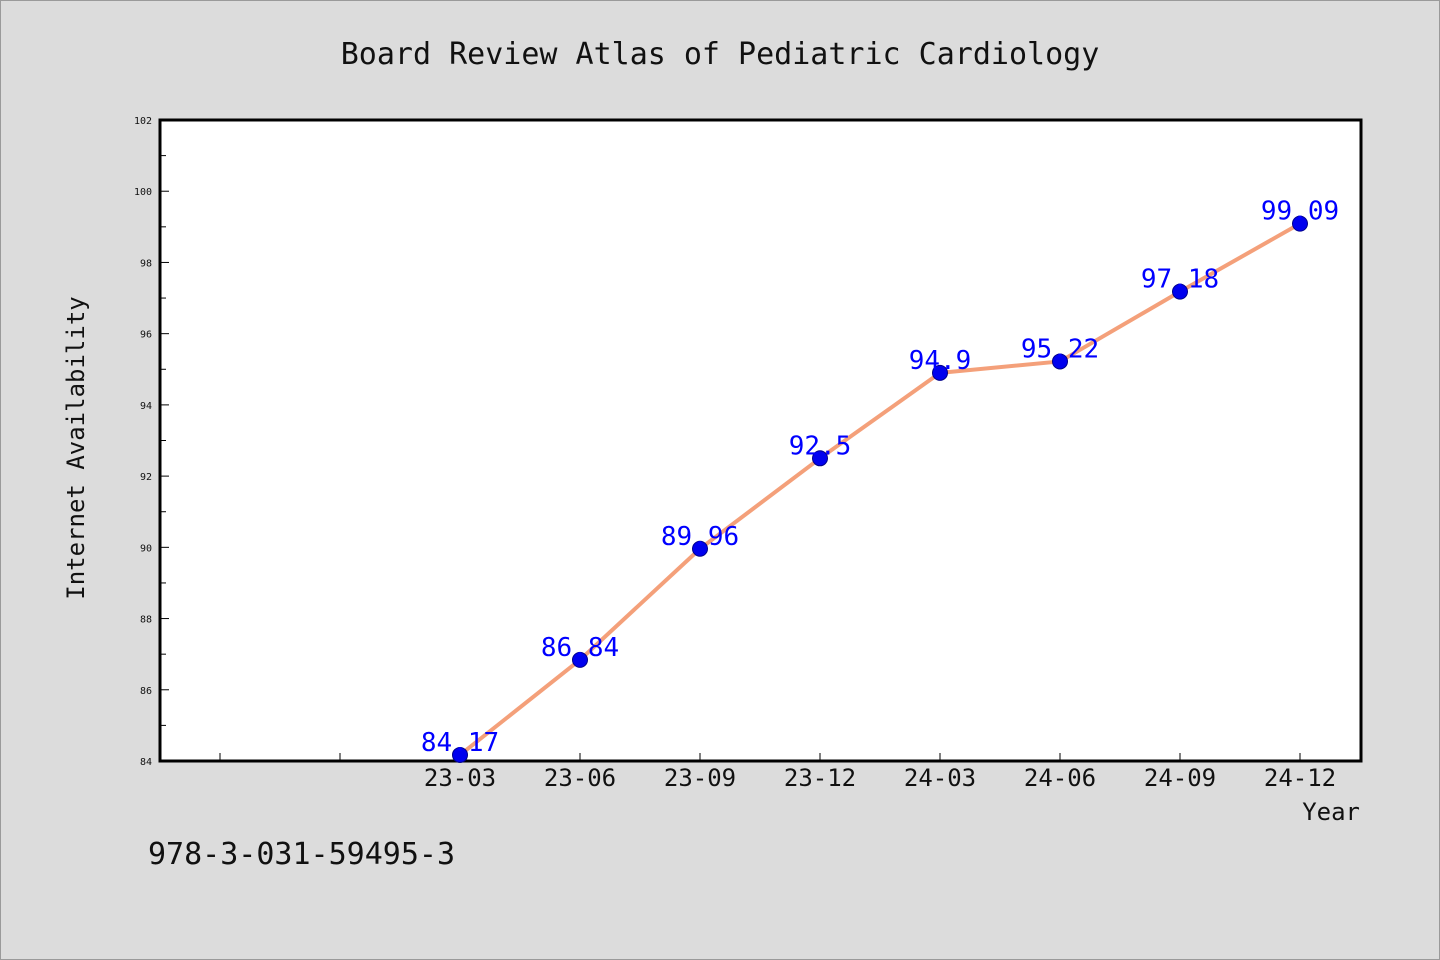 The height and width of the screenshot is (960, 1440). What do you see at coordinates (146, 406) in the screenshot?
I see `y-tick-label: 94` at bounding box center [146, 406].